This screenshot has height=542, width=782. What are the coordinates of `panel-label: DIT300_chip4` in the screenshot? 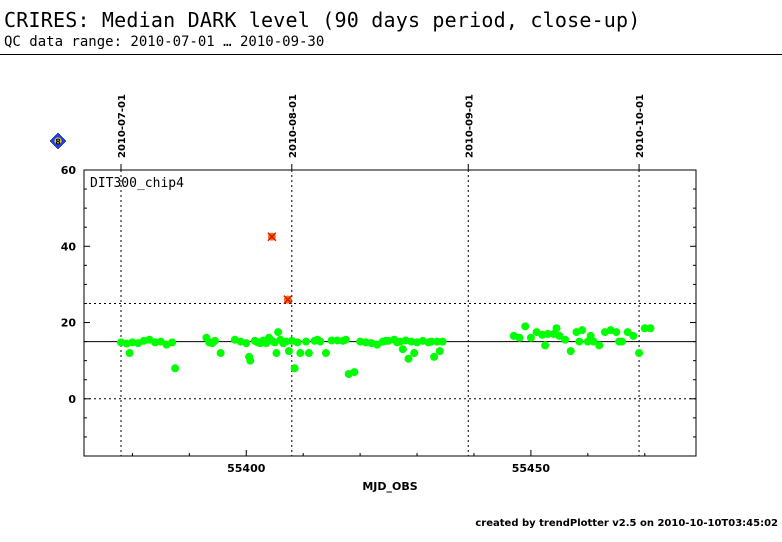 It's located at (137, 183).